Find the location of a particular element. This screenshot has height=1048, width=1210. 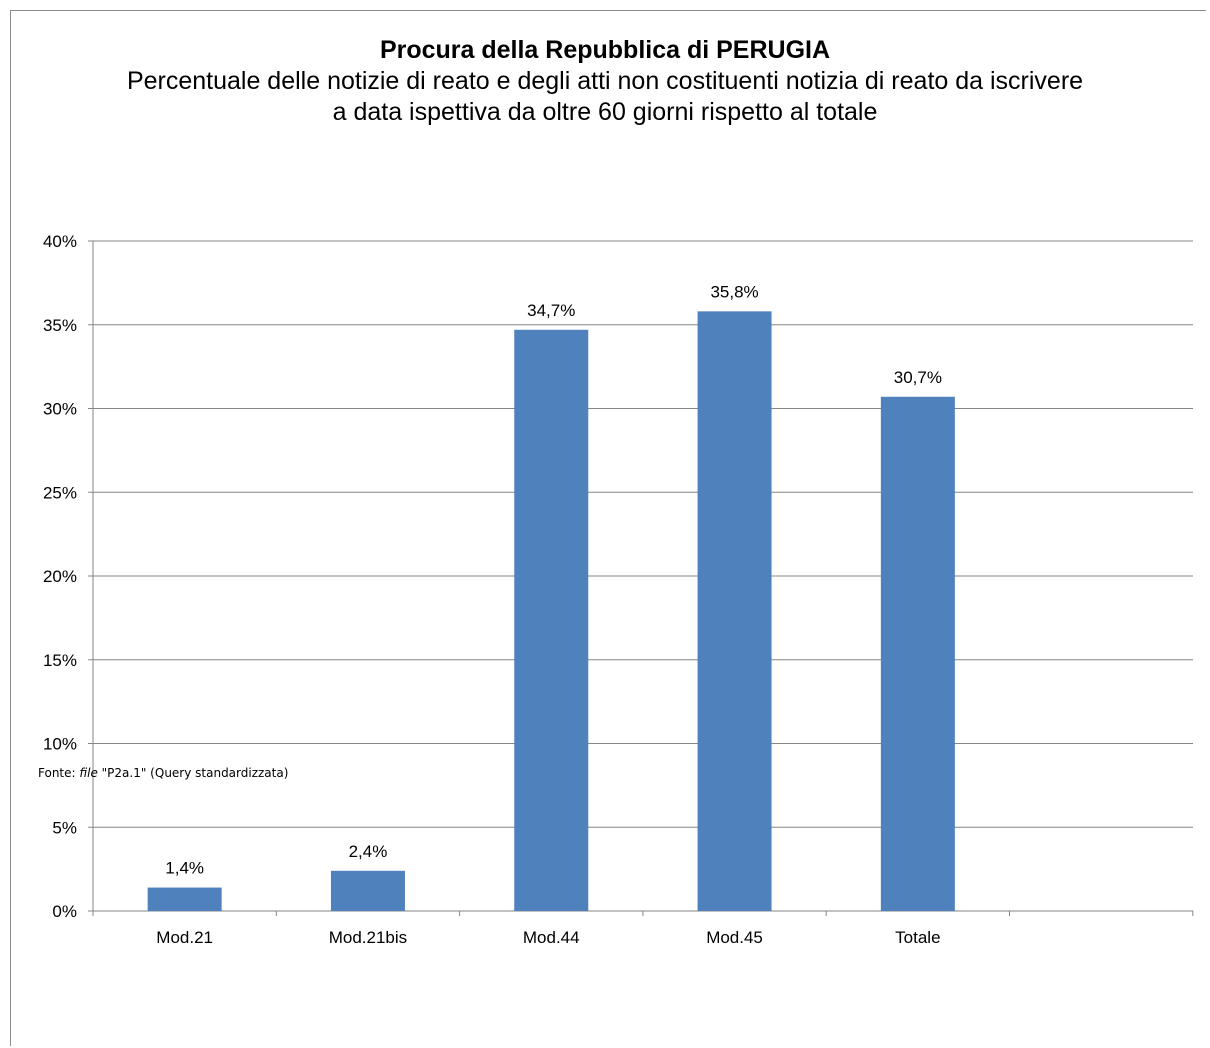

source-rest: "P2a.1" (Query standardizzata) is located at coordinates (193, 773).